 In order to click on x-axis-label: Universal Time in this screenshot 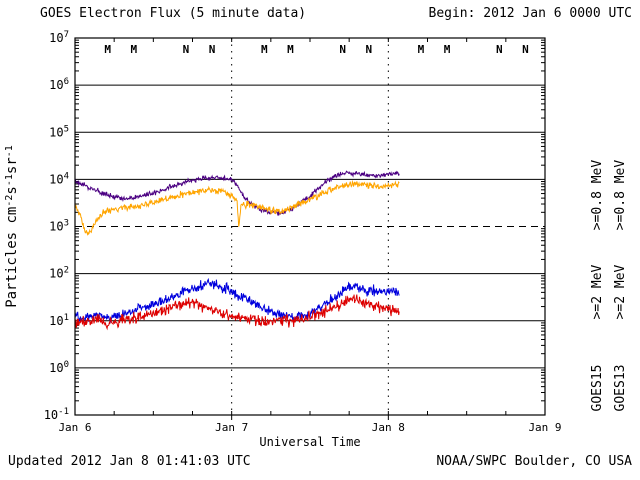, I will do `click(309, 442)`.